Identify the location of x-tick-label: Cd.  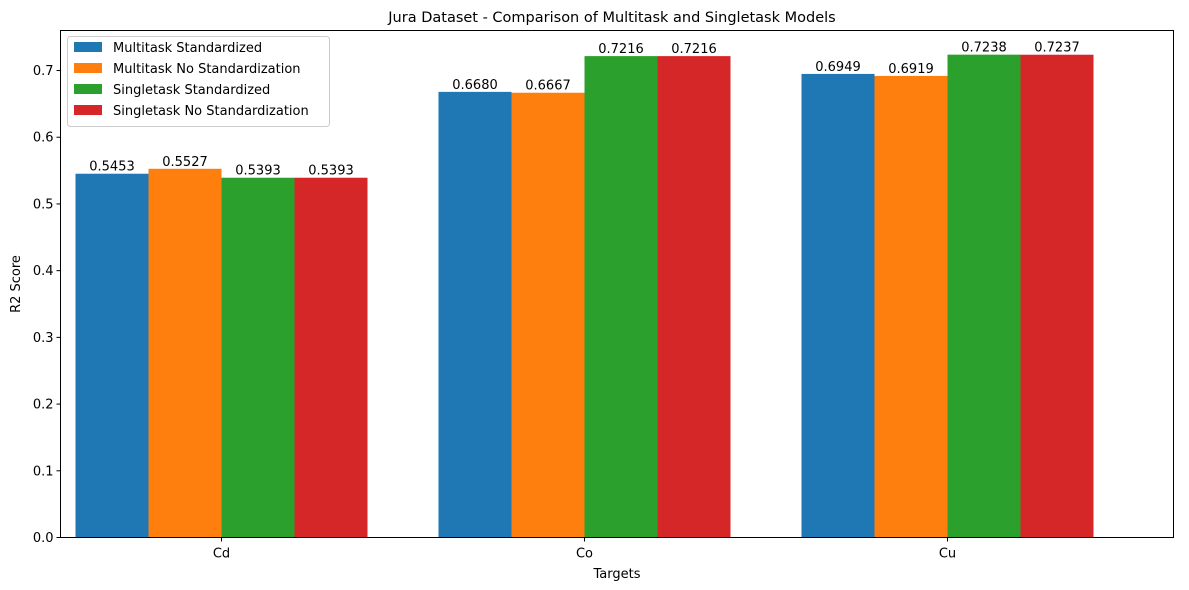
(221, 554).